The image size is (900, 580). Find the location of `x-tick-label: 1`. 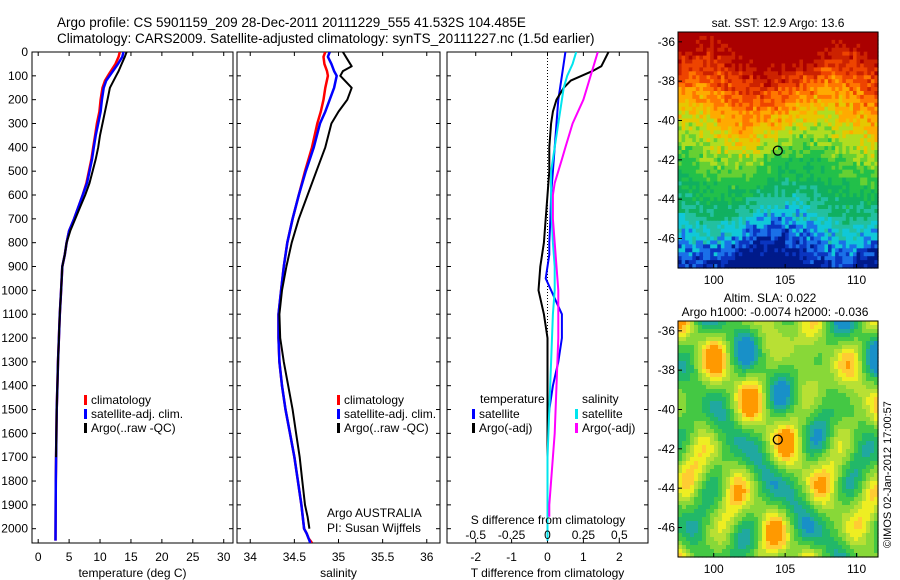

x-tick-label: 1 is located at coordinates (583, 557).